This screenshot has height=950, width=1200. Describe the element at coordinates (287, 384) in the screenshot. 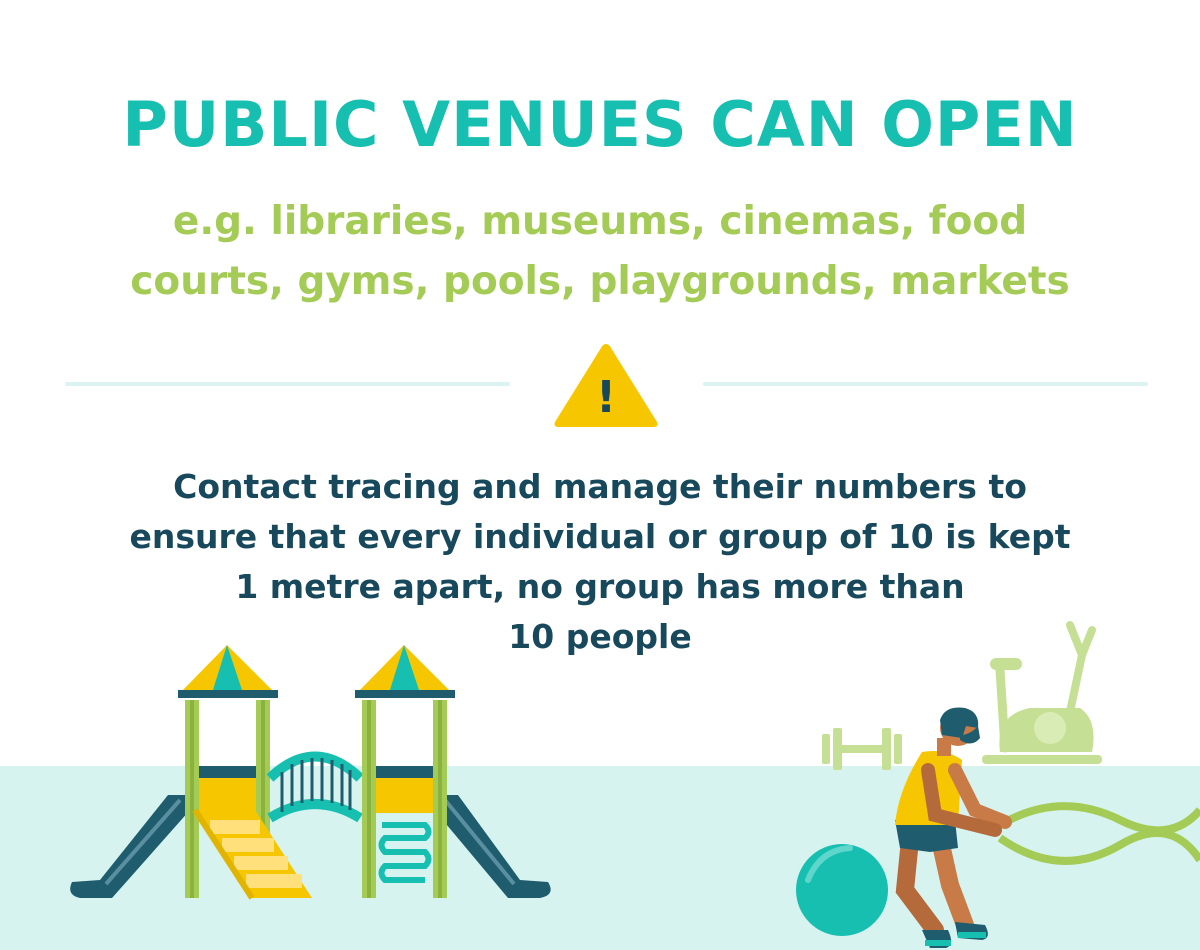

I see `divider-left` at that location.